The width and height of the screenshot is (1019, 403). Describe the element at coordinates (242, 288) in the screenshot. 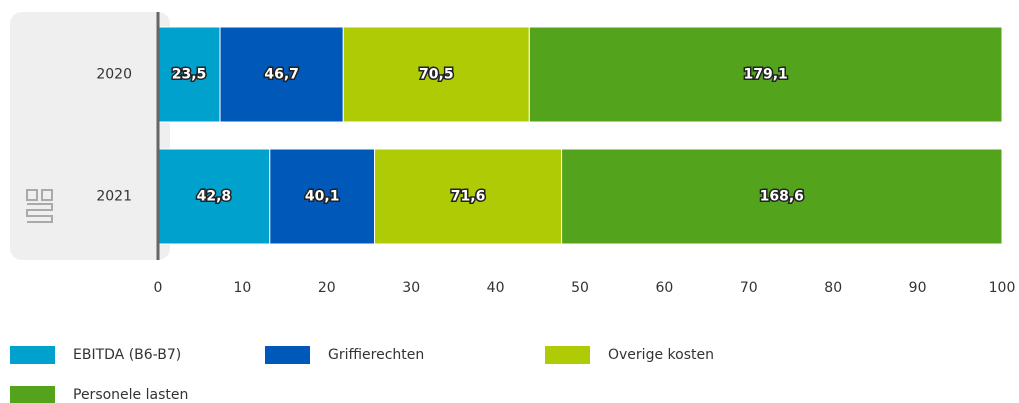

I see `x-tick-label: 10` at that location.